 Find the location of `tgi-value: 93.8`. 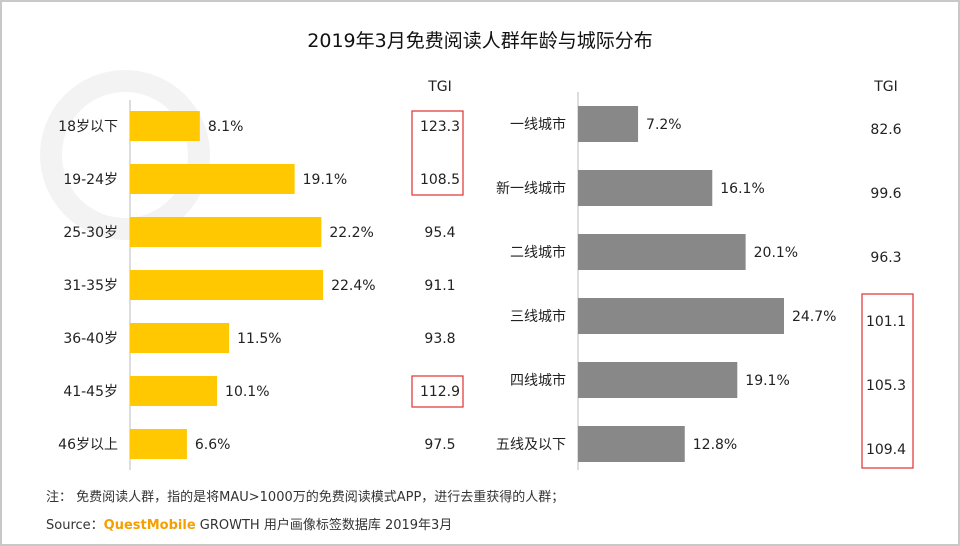

tgi-value: 93.8 is located at coordinates (439, 339).